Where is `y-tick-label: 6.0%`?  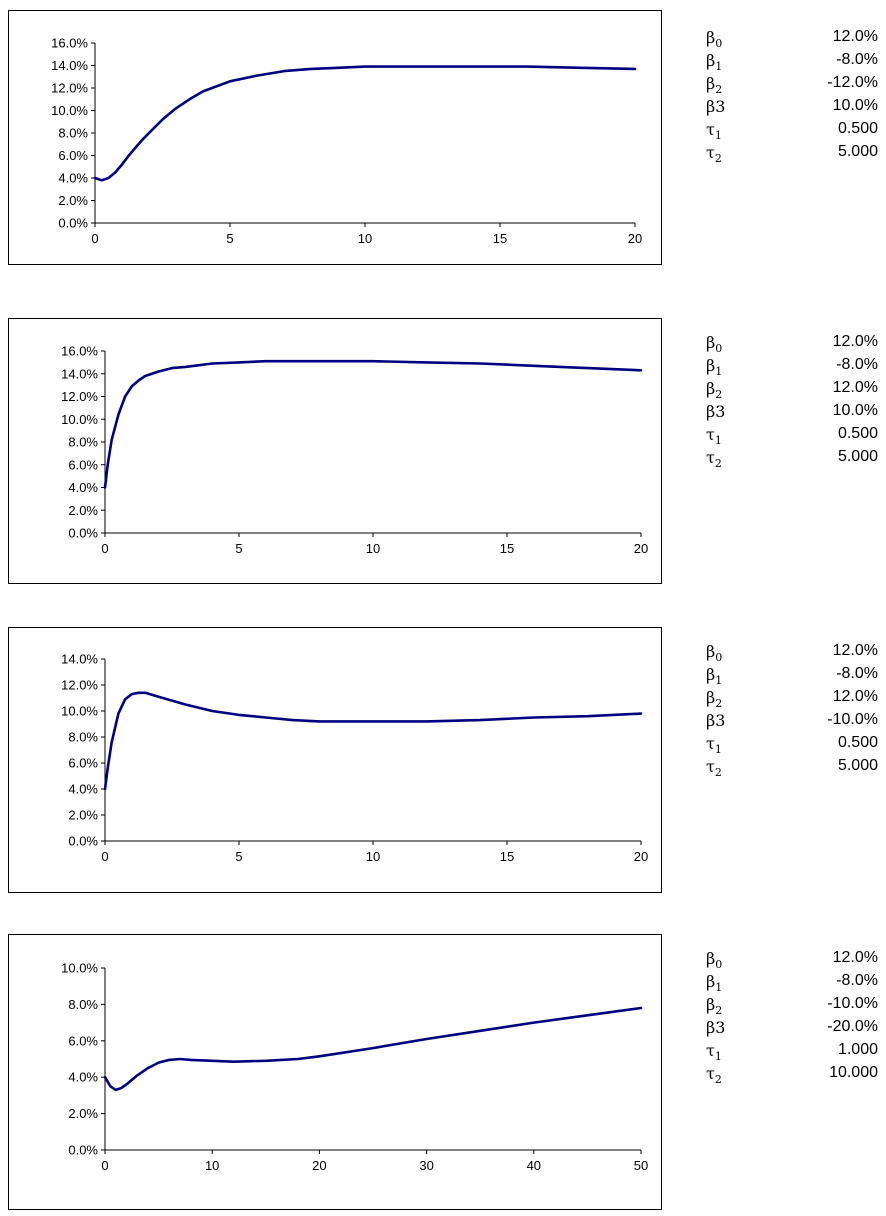
y-tick-label: 6.0% is located at coordinates (83, 763).